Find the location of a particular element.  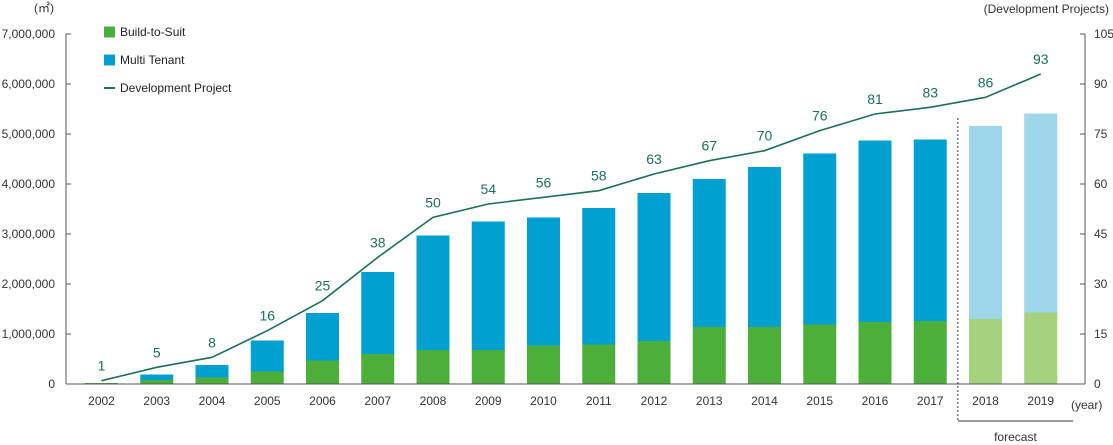

bar-build-to-suit-2014 is located at coordinates (764, 355).